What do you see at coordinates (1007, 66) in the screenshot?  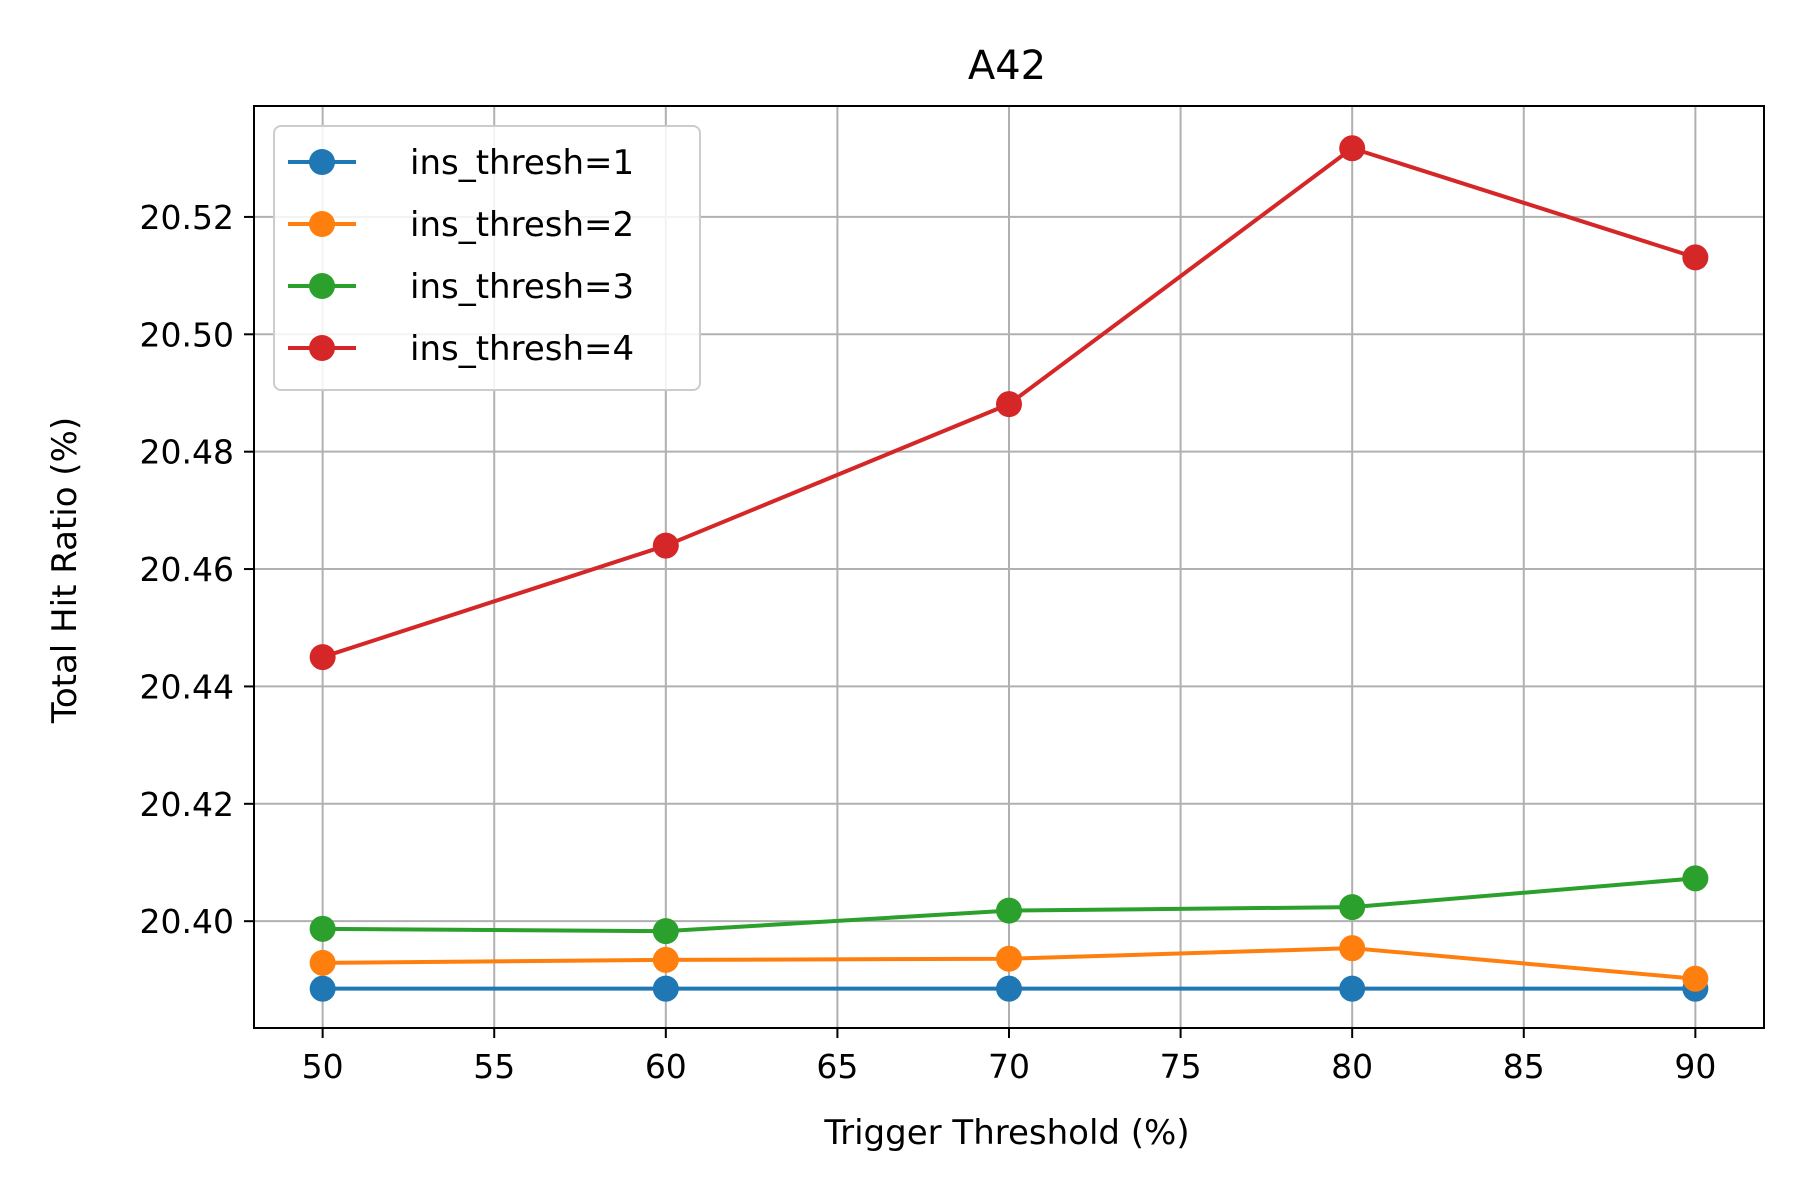 I see `chart-title: A42` at bounding box center [1007, 66].